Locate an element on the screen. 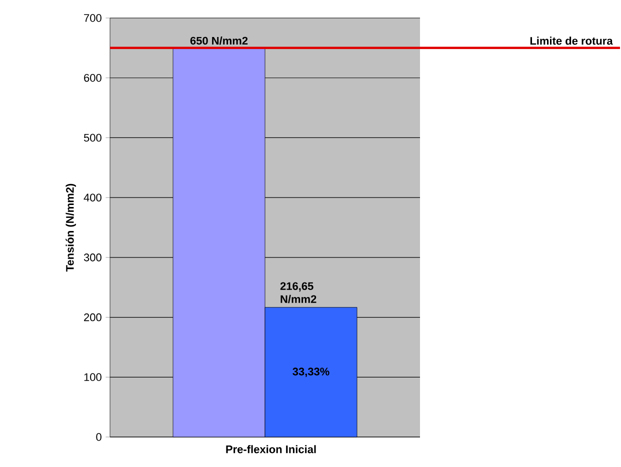  y-tick-label: 100 is located at coordinates (93, 377).